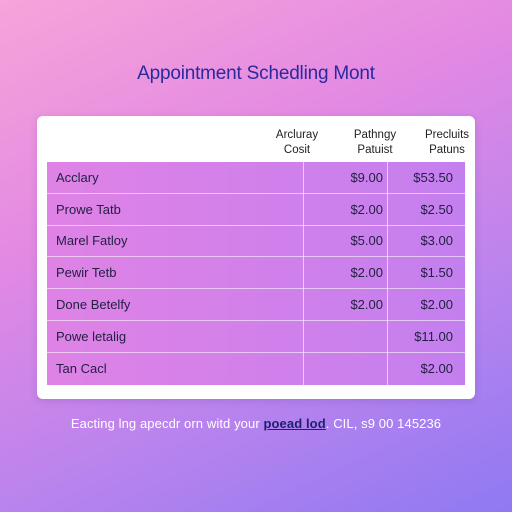 The image size is (512, 512). I want to click on row-value-2: $11.00, so click(433, 336).